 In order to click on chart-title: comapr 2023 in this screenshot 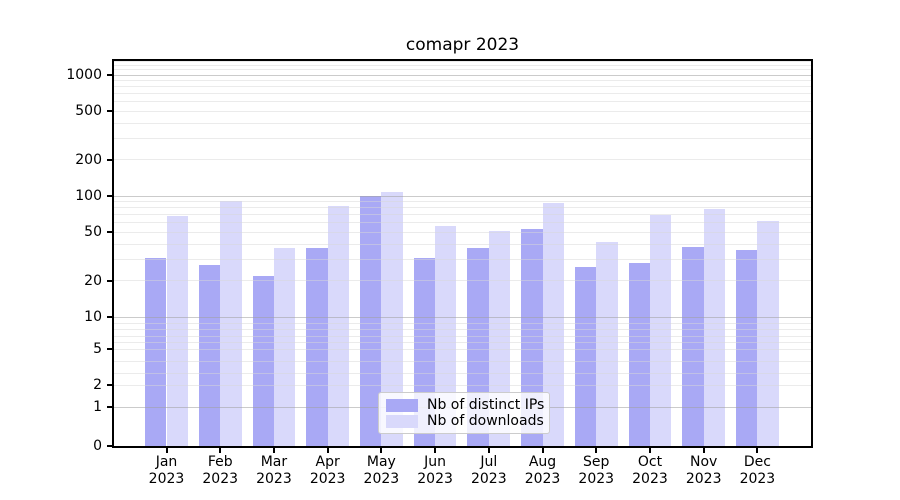, I will do `click(462, 45)`.